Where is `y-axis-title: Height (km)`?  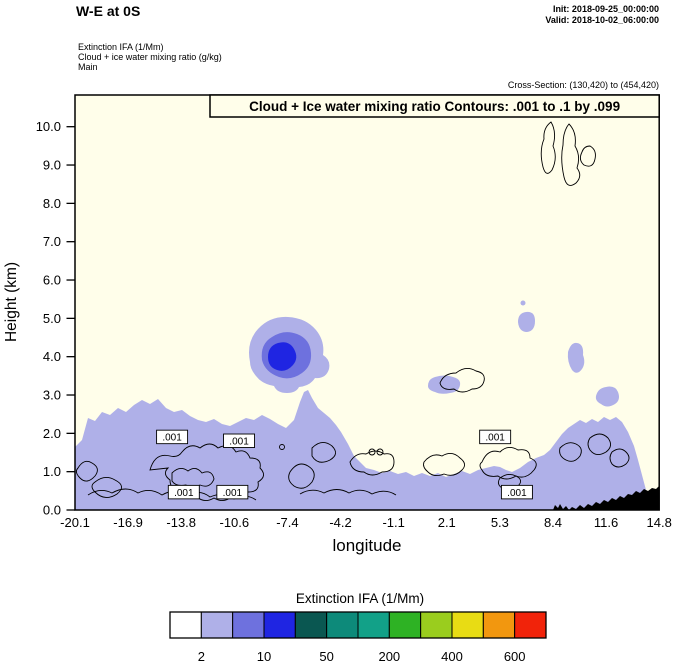 y-axis-title: Height (km) is located at coordinates (11, 302).